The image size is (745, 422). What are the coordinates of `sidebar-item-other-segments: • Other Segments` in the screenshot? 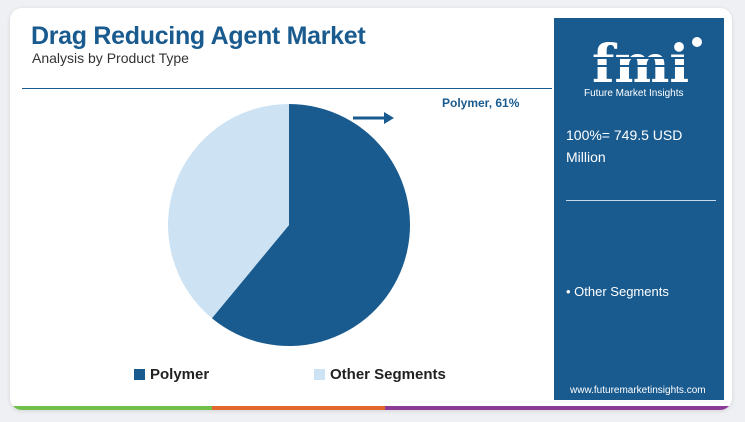 It's located at (617, 291).